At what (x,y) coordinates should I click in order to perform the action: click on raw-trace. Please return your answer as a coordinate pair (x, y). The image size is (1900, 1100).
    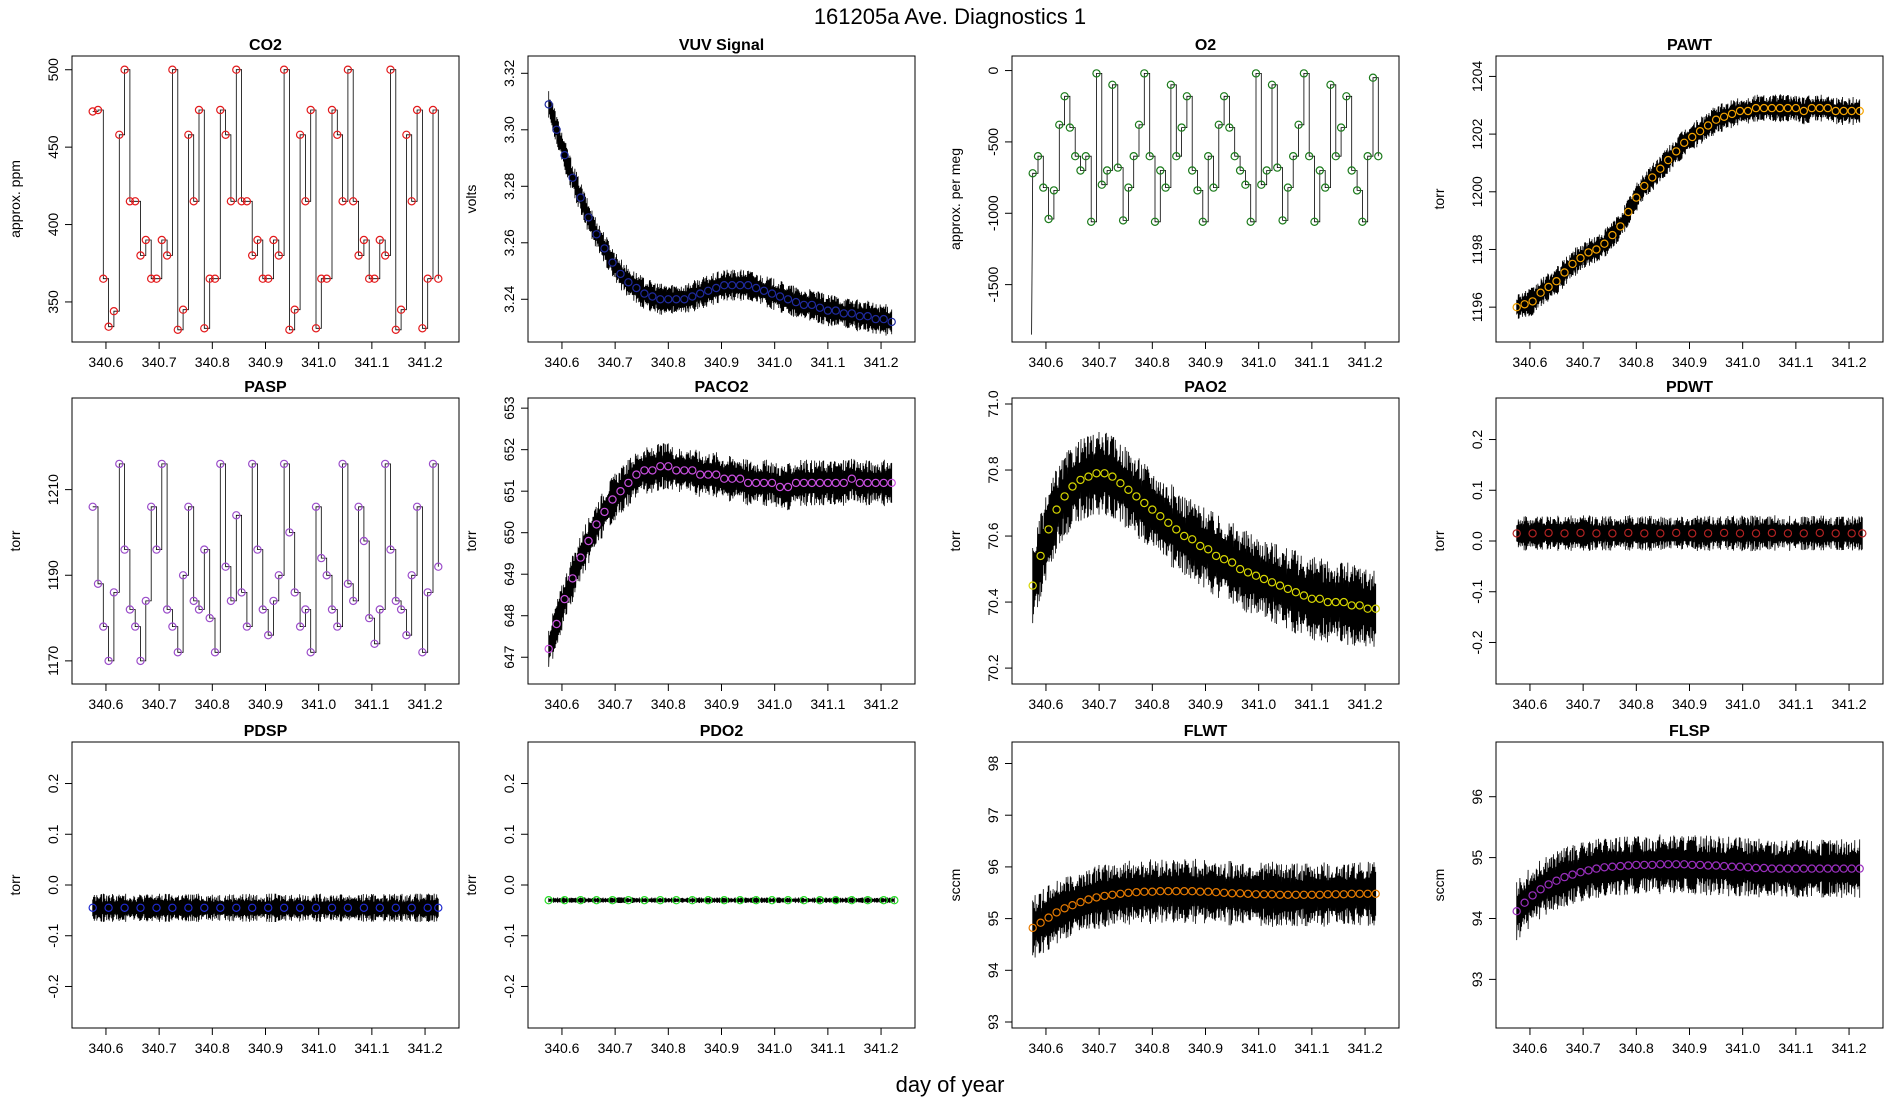
    Looking at the image, I should click on (720, 555).